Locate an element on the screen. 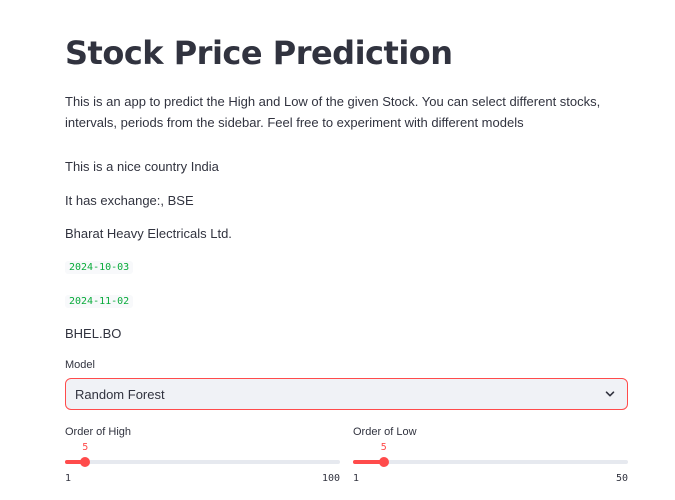 This screenshot has width=675, height=500. page-title: Stock Price Prediction is located at coordinates (259, 53).